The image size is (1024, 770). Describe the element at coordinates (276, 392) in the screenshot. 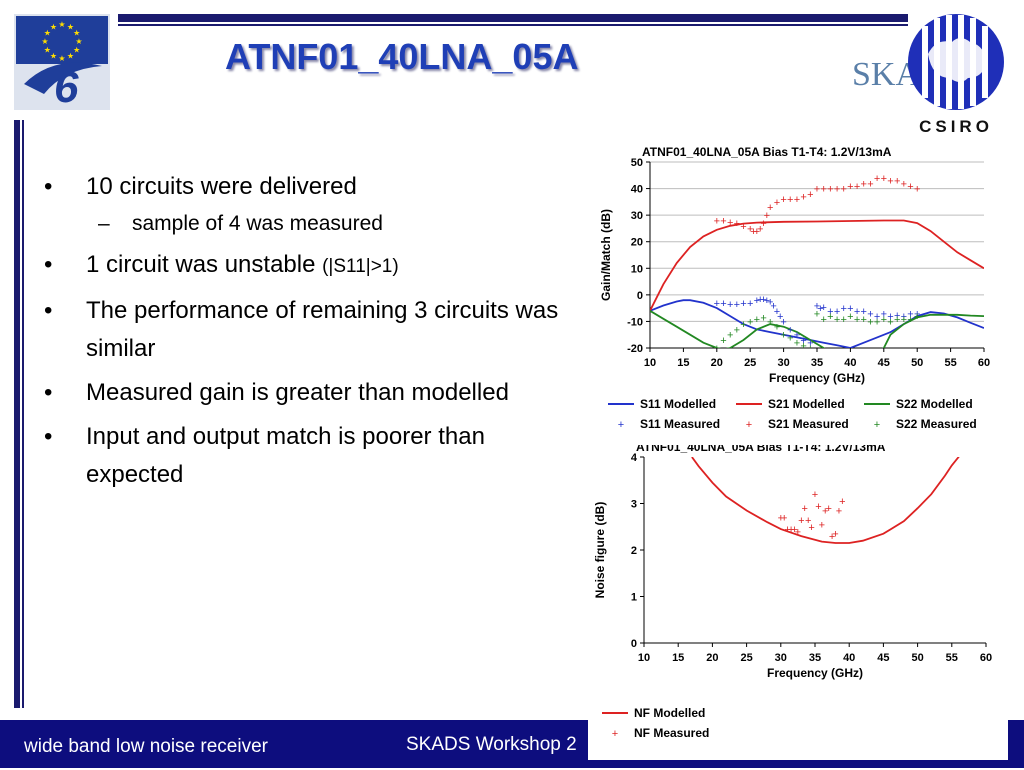

I see `bullet-item: • Measured gain is greater than modelled` at that location.